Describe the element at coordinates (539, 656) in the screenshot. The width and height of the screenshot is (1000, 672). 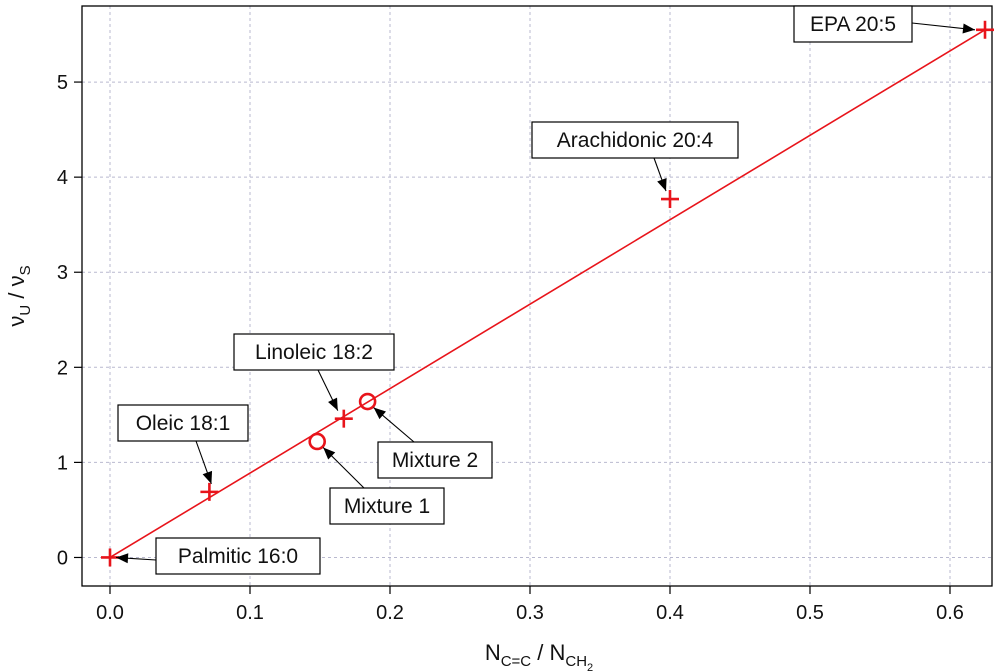
I see `x-axis-label: NC=C / NCH2` at that location.